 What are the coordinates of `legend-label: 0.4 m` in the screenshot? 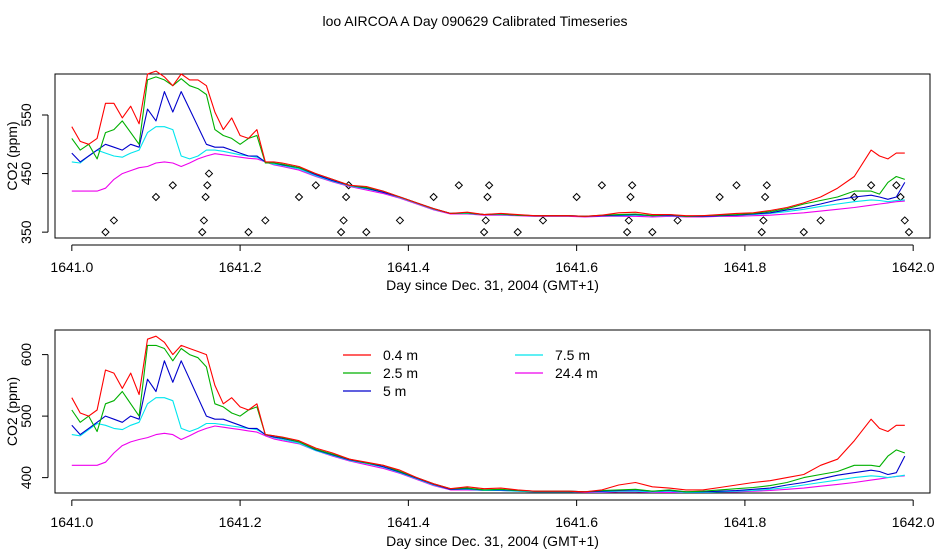 It's located at (400, 355).